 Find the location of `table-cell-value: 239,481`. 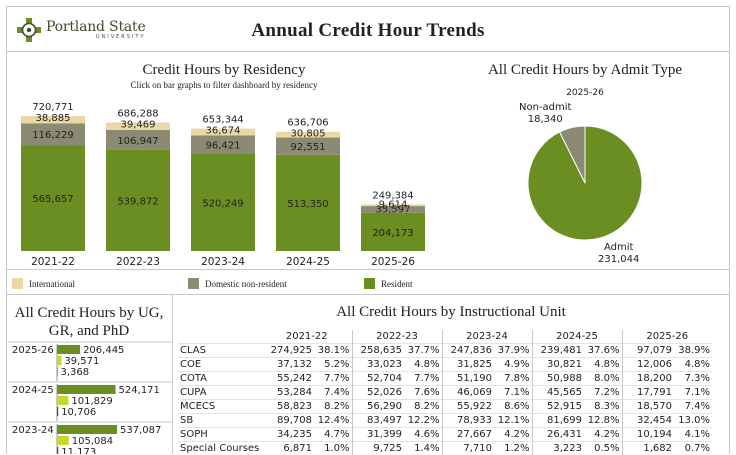

table-cell-value: 239,481 is located at coordinates (558, 349).